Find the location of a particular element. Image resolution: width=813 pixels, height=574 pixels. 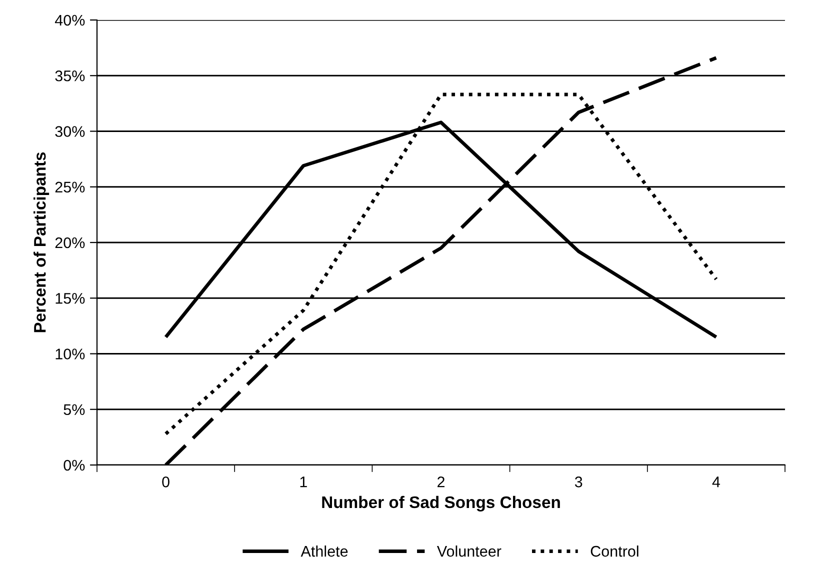

legend-label: Control is located at coordinates (614, 551).